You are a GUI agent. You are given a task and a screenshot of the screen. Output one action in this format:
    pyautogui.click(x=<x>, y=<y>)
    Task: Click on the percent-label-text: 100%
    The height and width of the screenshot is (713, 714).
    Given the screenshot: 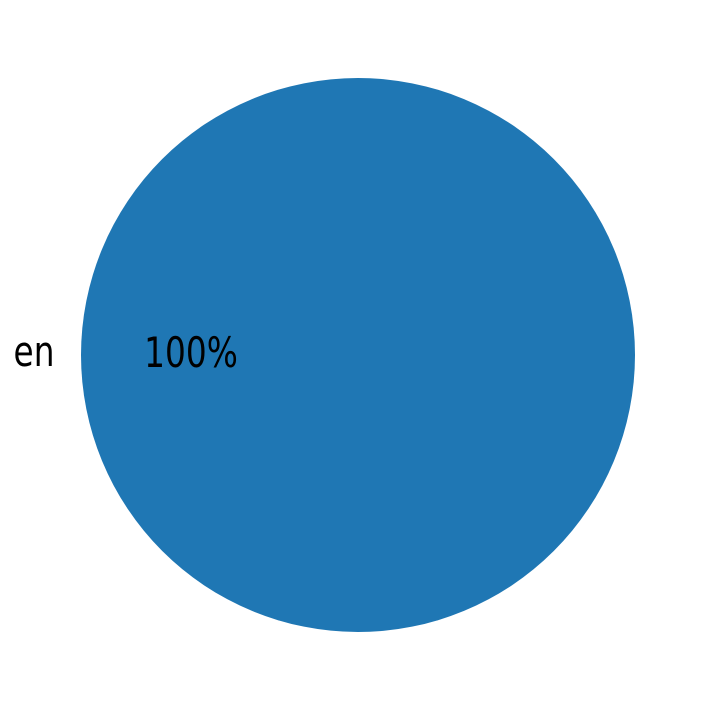 What is the action you would take?
    pyautogui.click(x=191, y=352)
    